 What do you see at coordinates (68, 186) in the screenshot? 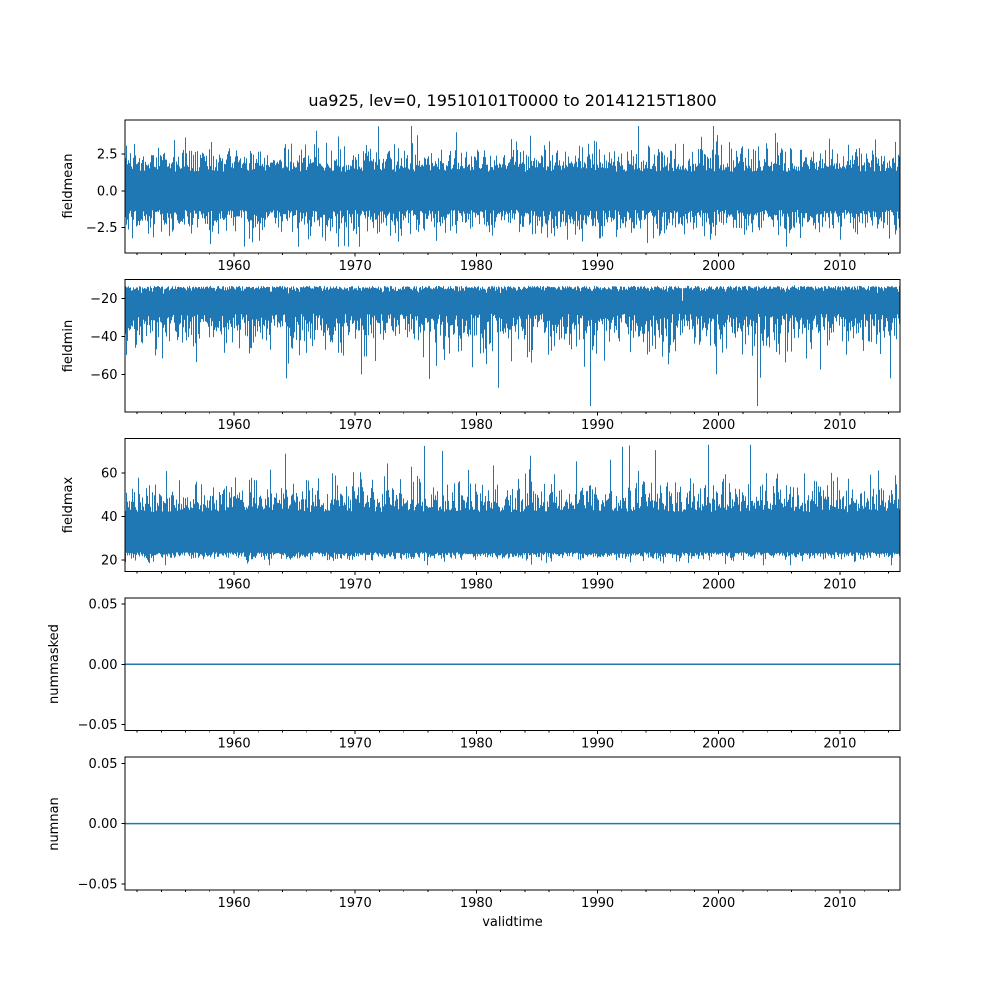
I see `ylabel-fieldmean: fieldmean` at bounding box center [68, 186].